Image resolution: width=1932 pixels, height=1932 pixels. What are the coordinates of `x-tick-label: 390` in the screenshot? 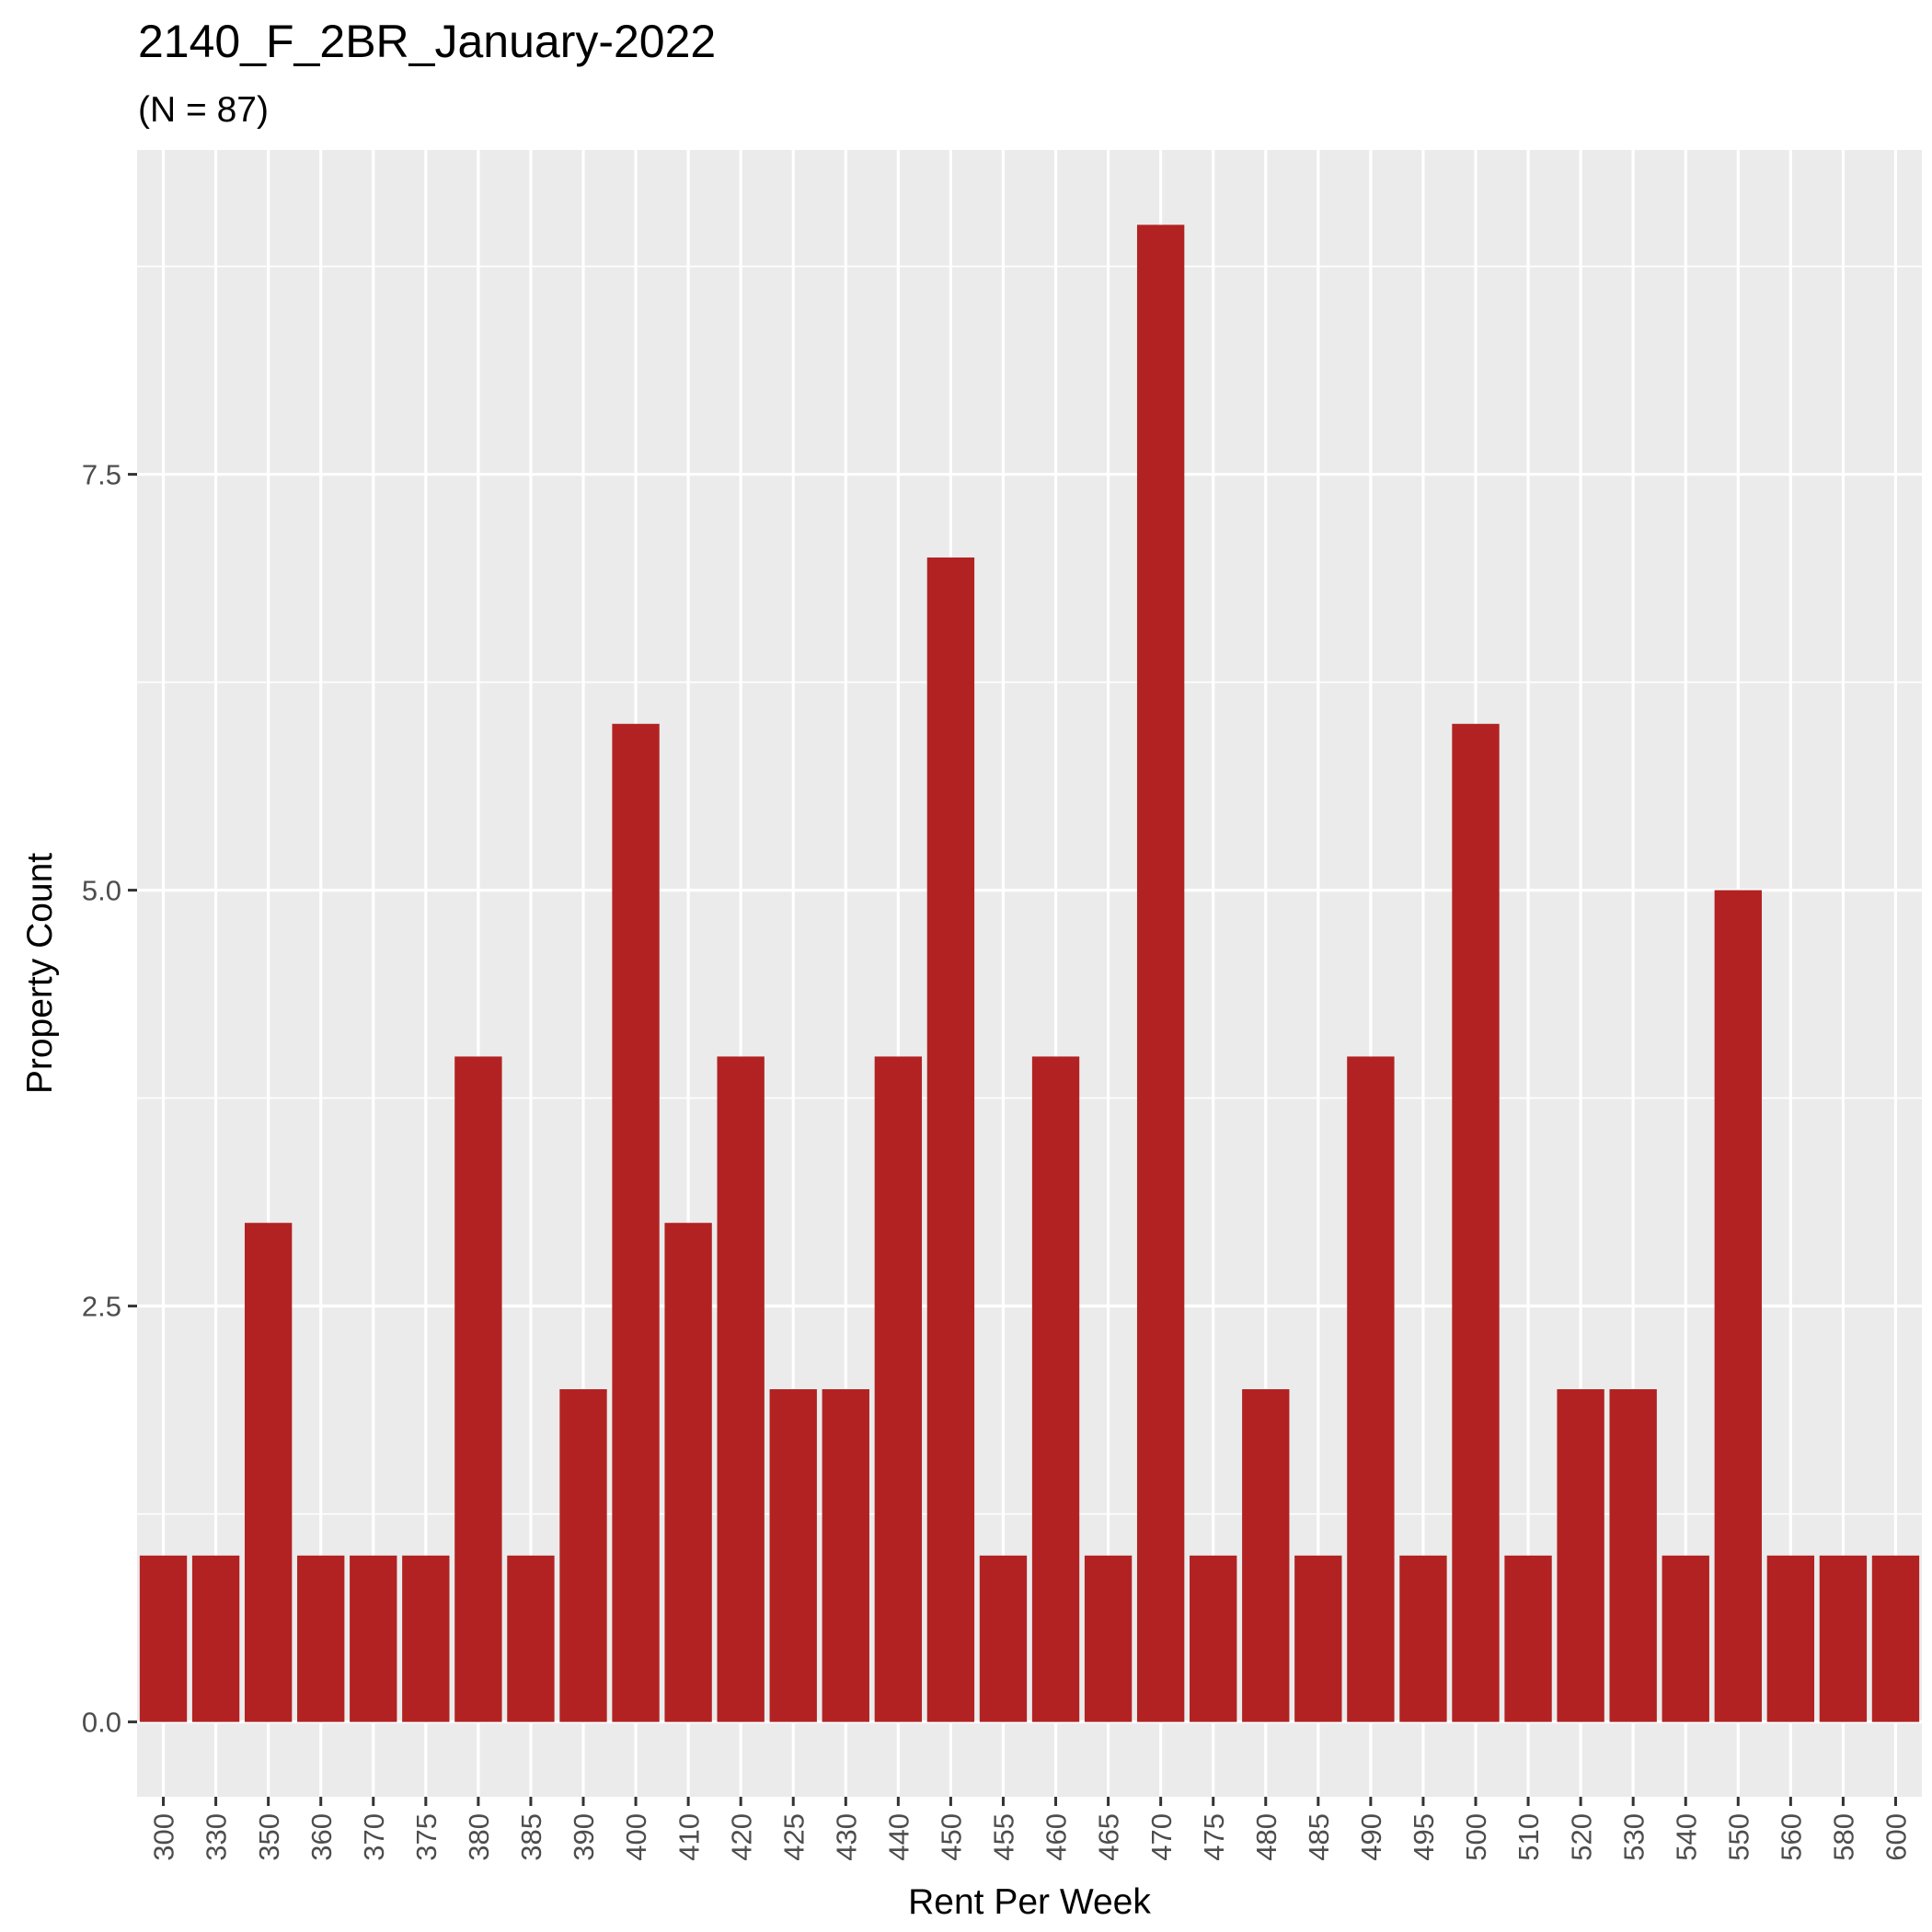 It's located at (584, 1837).